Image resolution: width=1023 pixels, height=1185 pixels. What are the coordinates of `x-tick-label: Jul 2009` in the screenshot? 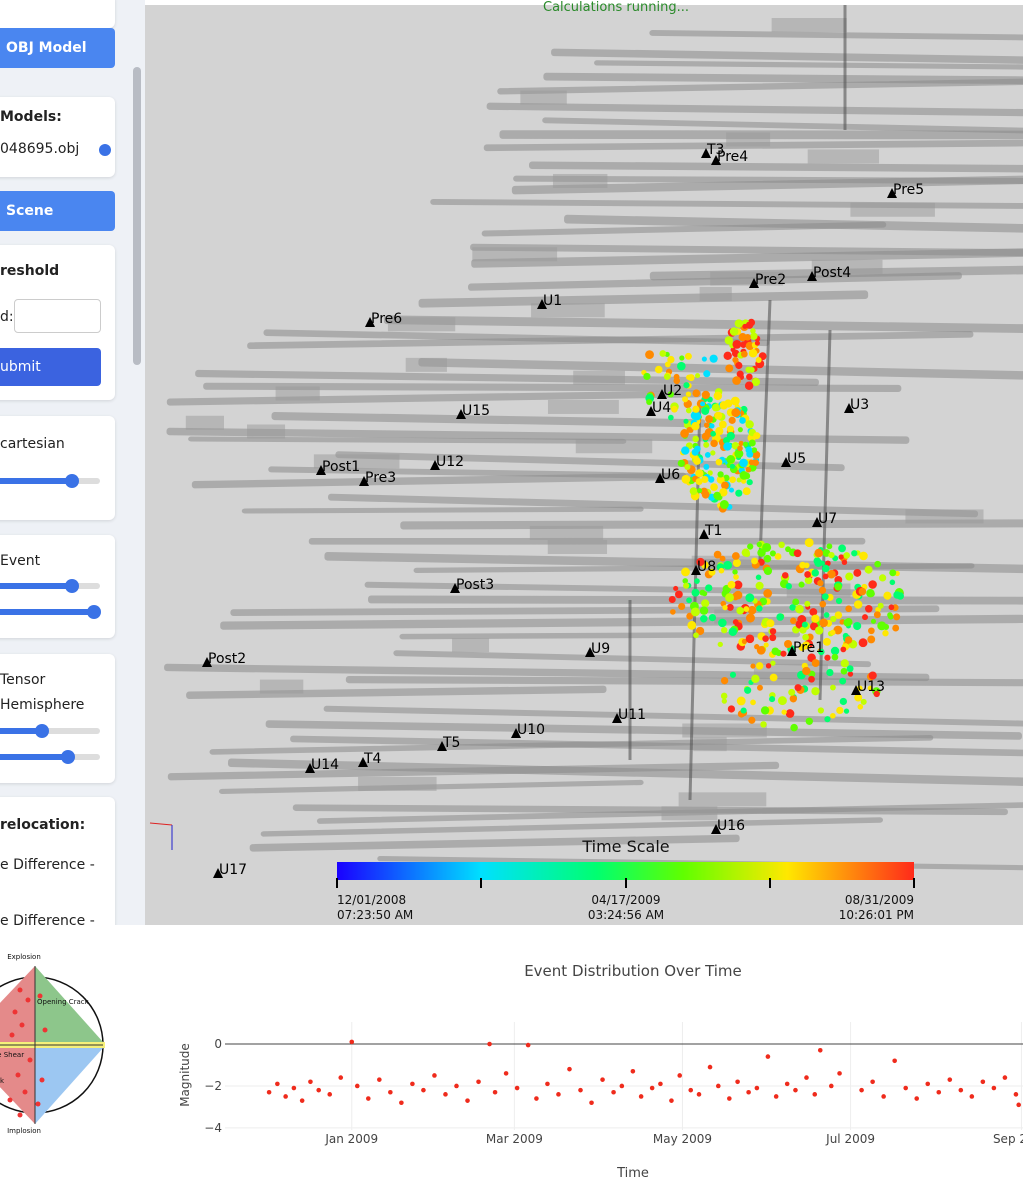 It's located at (850, 1139).